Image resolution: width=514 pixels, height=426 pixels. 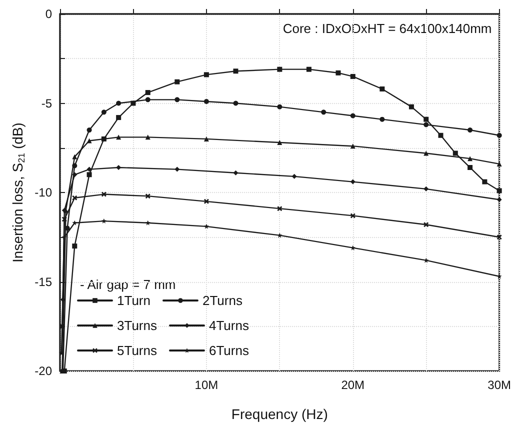 What do you see at coordinates (353, 385) in the screenshot?
I see `x-tick-label: 20M` at bounding box center [353, 385].